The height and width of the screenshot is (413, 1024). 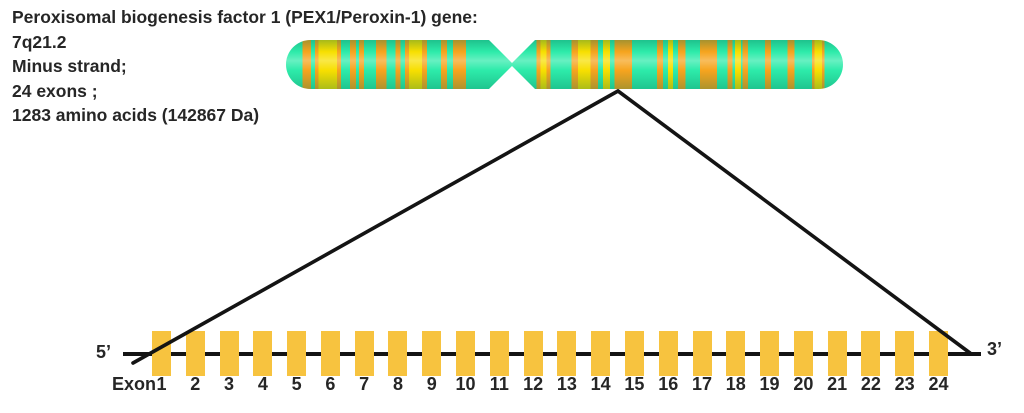 I want to click on exon-label-row: 1 2 3 4 5 6 7 8 9 10 11 12 13 14 15 16 17 18 19 20 21 22 23 24, so click(x=550, y=384).